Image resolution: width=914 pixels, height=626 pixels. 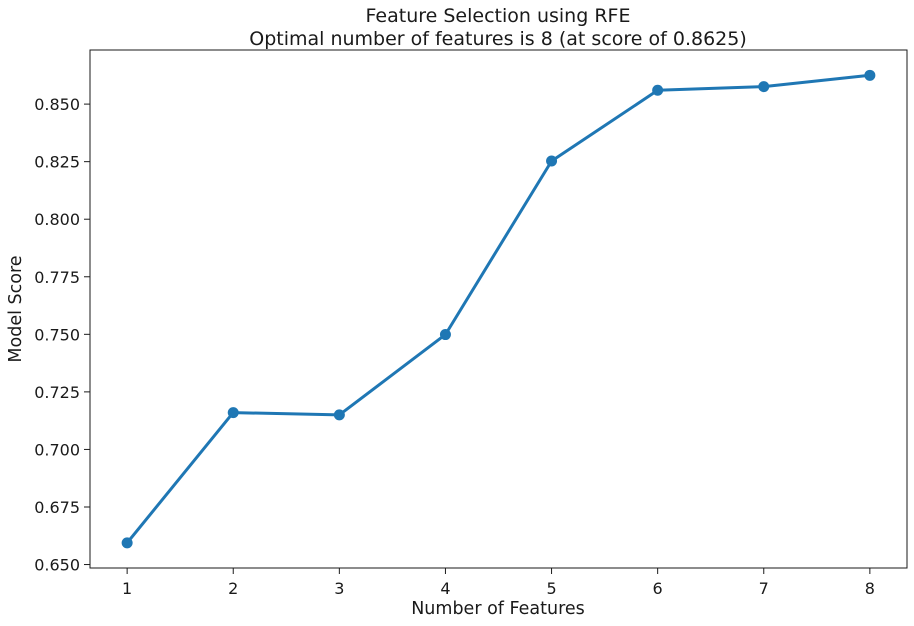 What do you see at coordinates (57, 162) in the screenshot?
I see `y-tick-label: 0.825` at bounding box center [57, 162].